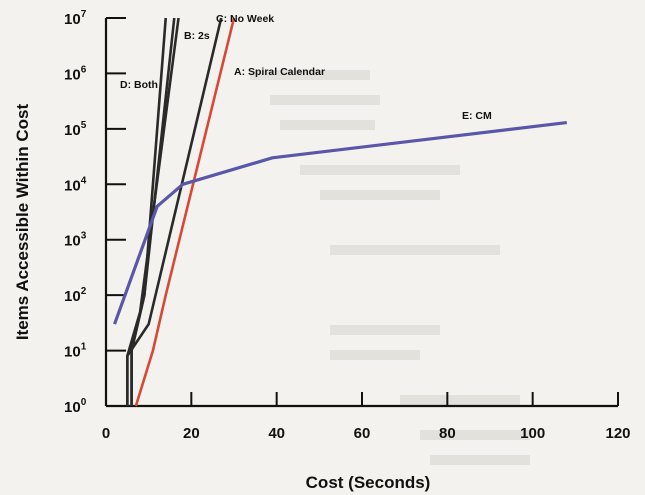 The width and height of the screenshot is (645, 495). I want to click on y-tick-label: 10², so click(75, 295).